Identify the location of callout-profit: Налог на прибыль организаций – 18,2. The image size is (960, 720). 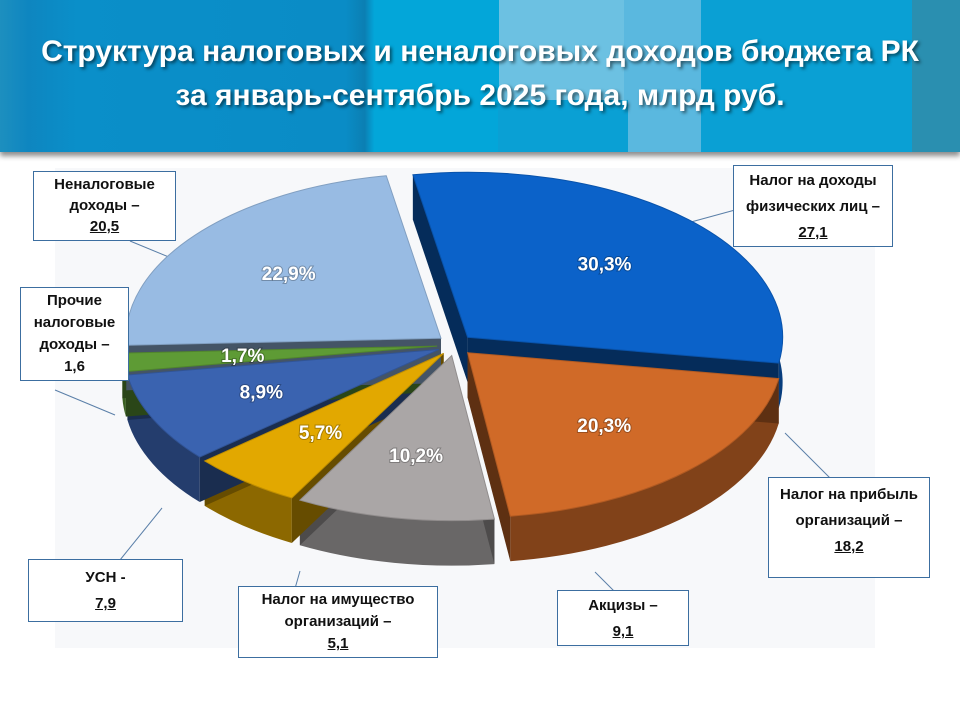
(849, 527).